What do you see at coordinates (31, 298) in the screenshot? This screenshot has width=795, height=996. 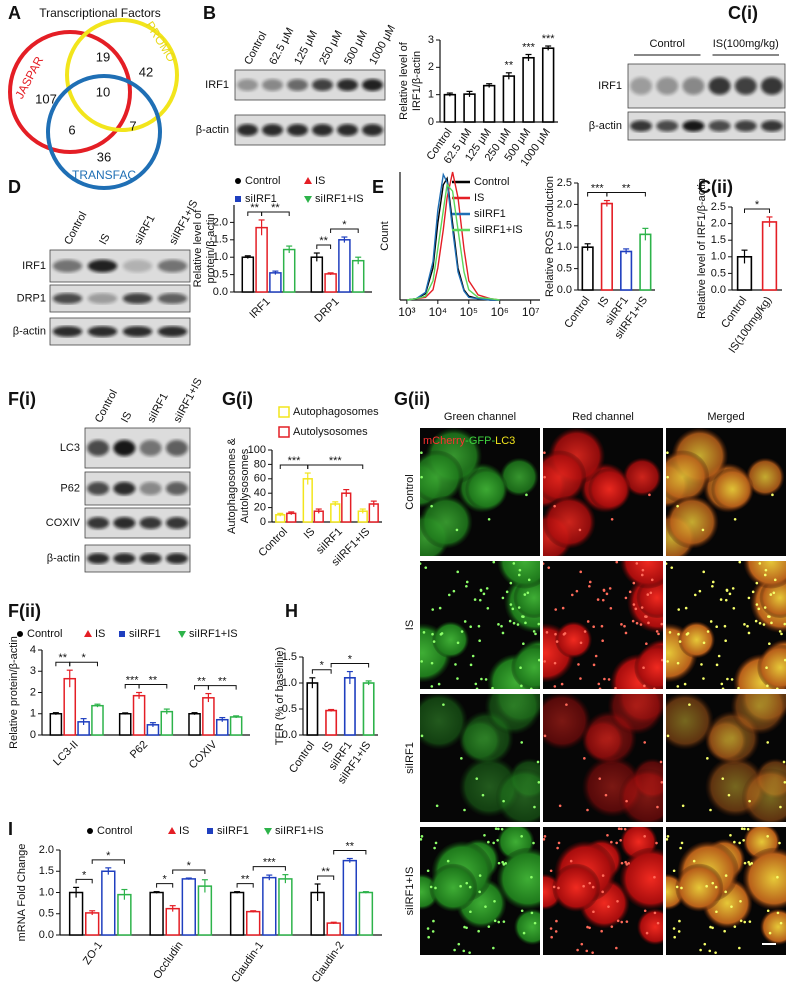 I see `blot-row-label: DRP1` at bounding box center [31, 298].